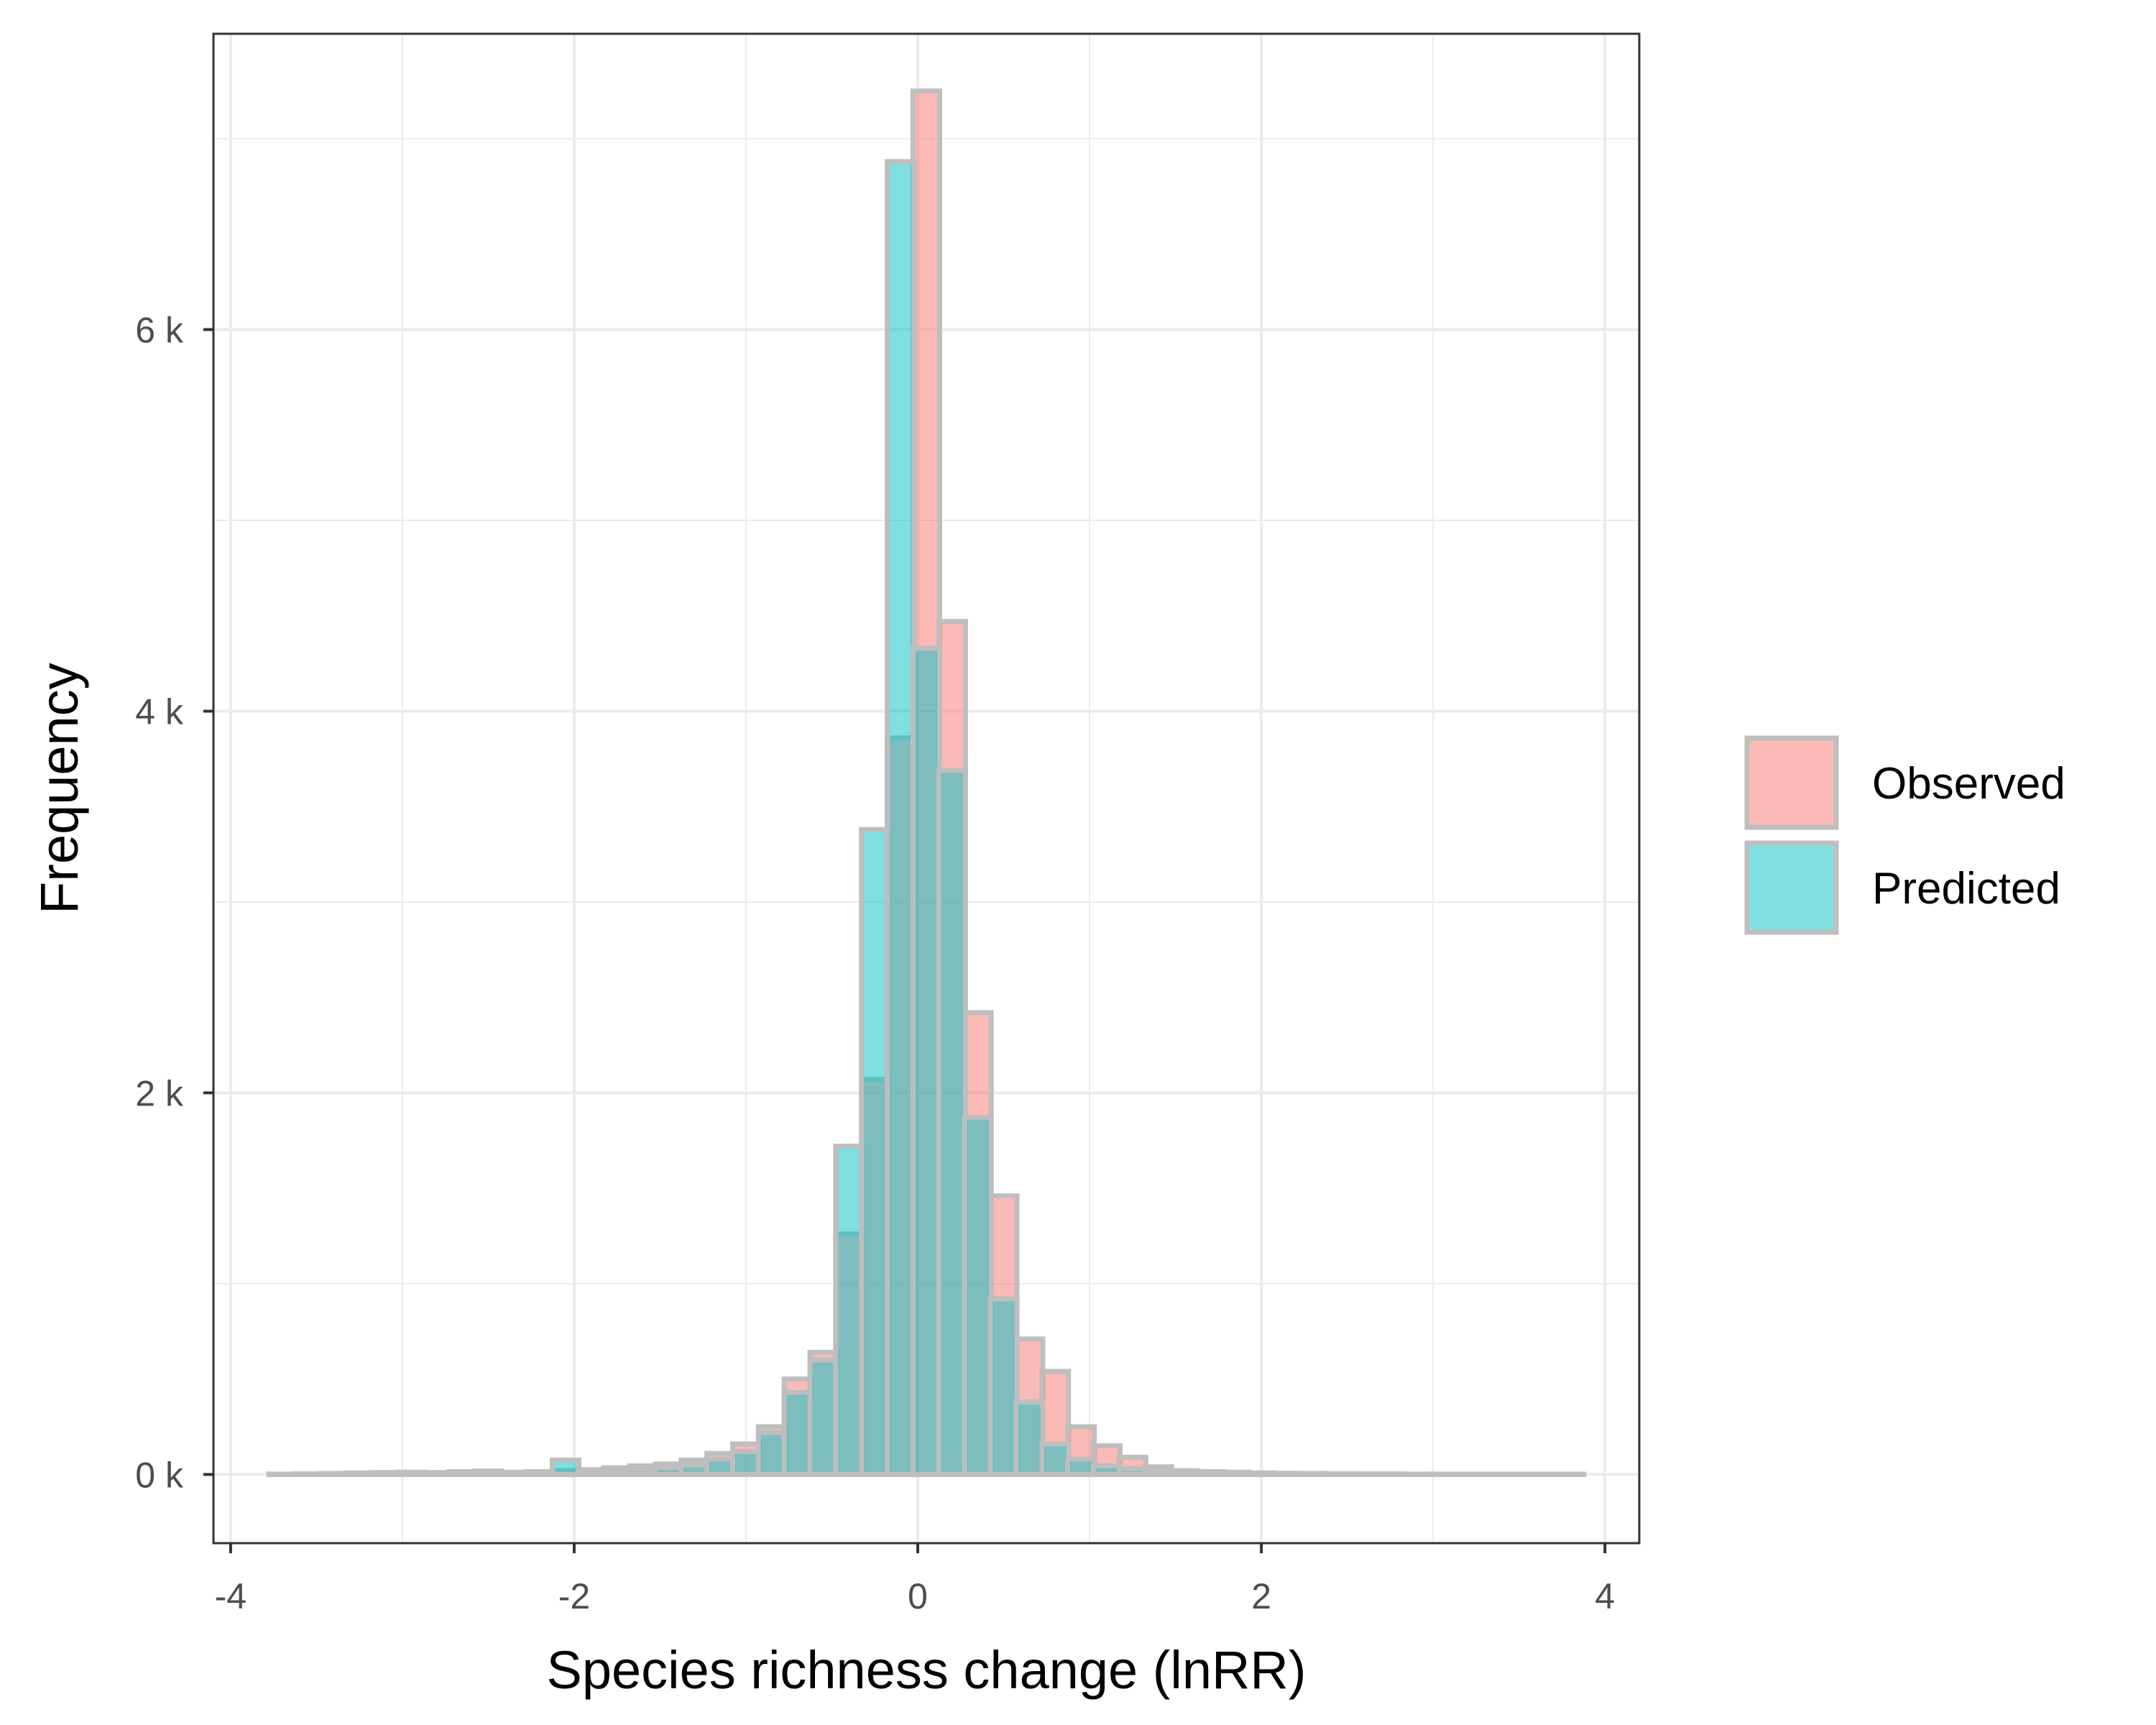 The height and width of the screenshot is (1725, 2156). What do you see at coordinates (59, 788) in the screenshot?
I see `y-axis-title: Frequency` at bounding box center [59, 788].